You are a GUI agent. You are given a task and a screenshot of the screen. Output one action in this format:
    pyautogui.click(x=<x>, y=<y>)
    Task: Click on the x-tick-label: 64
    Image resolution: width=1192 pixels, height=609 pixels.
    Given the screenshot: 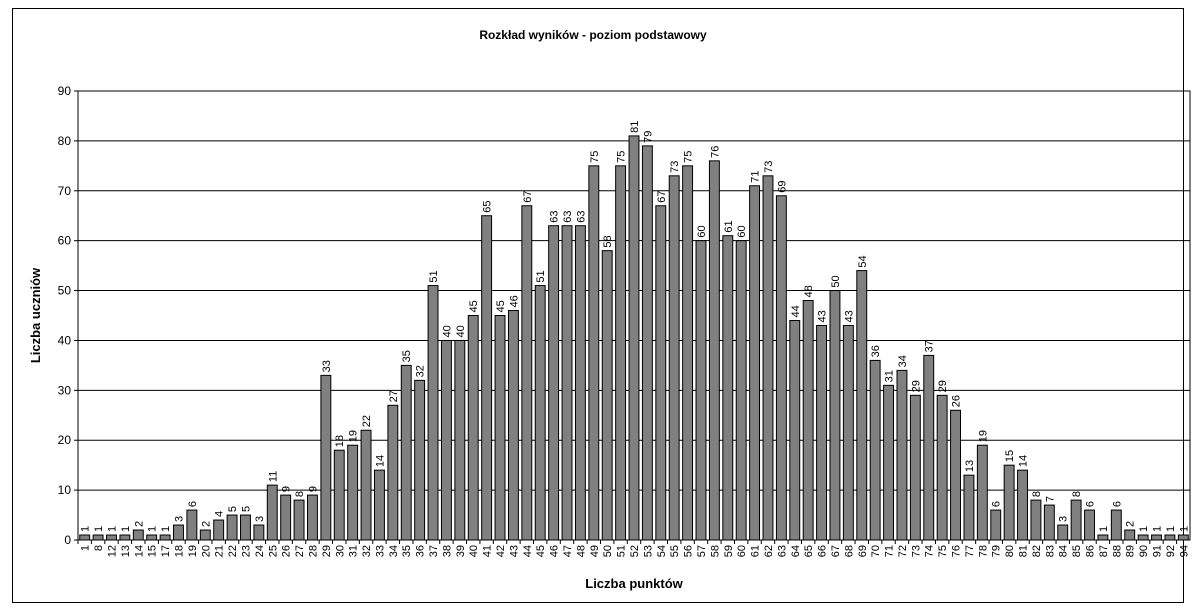 What is the action you would take?
    pyautogui.click(x=796, y=551)
    